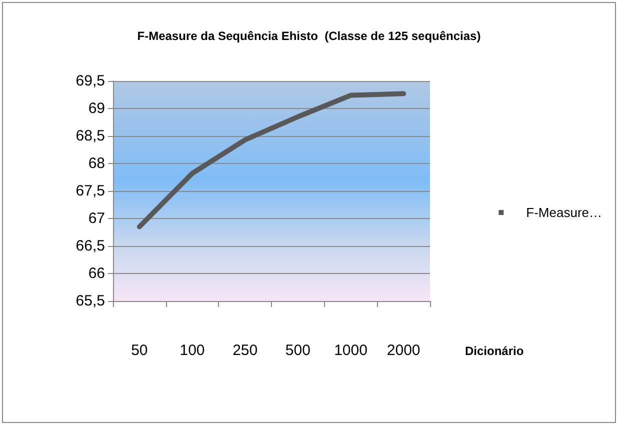 The image size is (622, 427). Describe the element at coordinates (245, 350) in the screenshot. I see `x-tick-label: 250` at that location.